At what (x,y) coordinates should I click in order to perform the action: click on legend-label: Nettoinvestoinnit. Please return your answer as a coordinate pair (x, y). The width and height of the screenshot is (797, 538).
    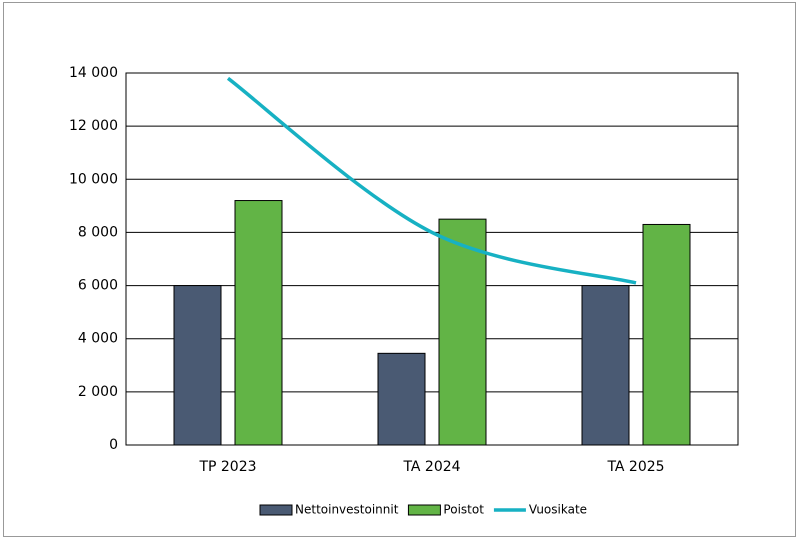
    Looking at the image, I should click on (347, 510).